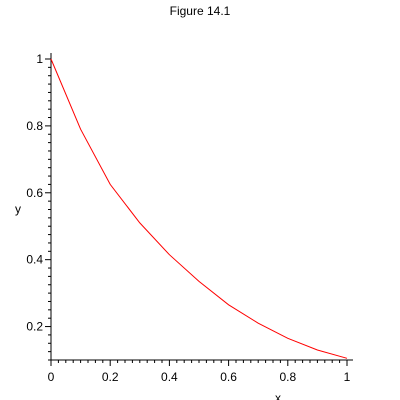 The width and height of the screenshot is (400, 400). What do you see at coordinates (34, 126) in the screenshot?
I see `y-tick-label: 0.8` at bounding box center [34, 126].